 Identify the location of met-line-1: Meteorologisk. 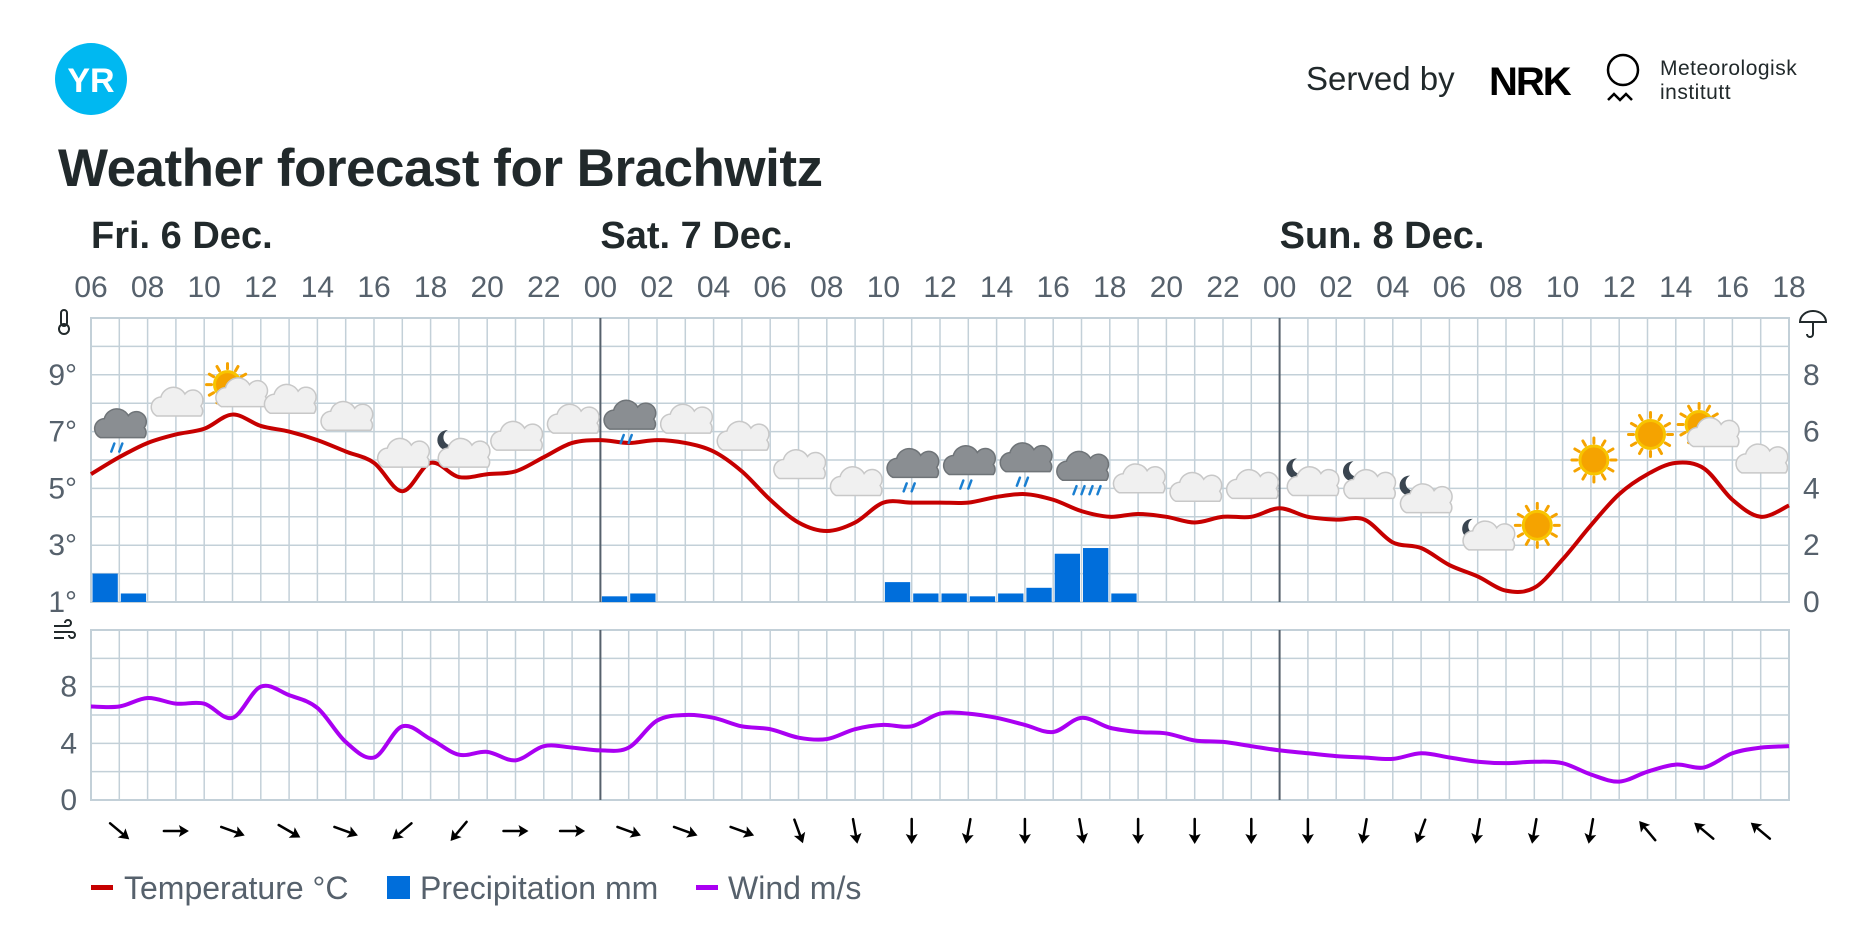
(1729, 68).